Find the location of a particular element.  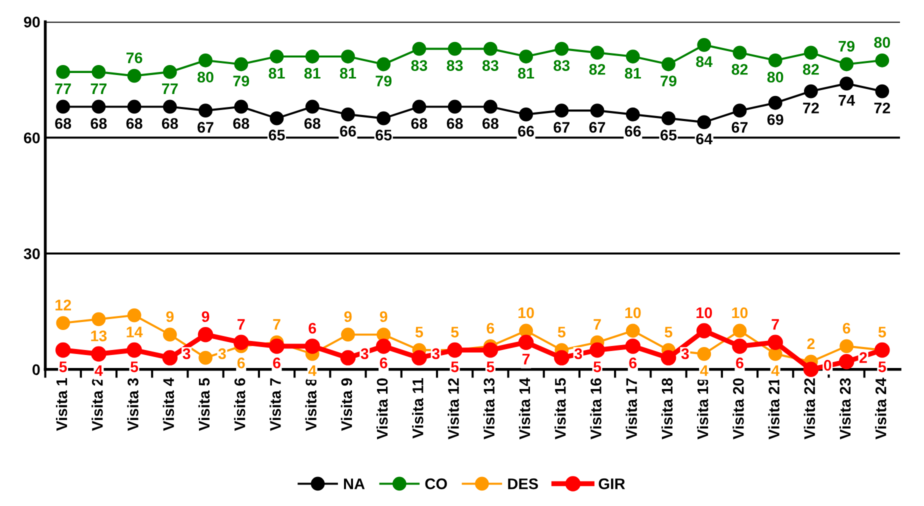

x-tick-label: Visita 14 is located at coordinates (524, 409).